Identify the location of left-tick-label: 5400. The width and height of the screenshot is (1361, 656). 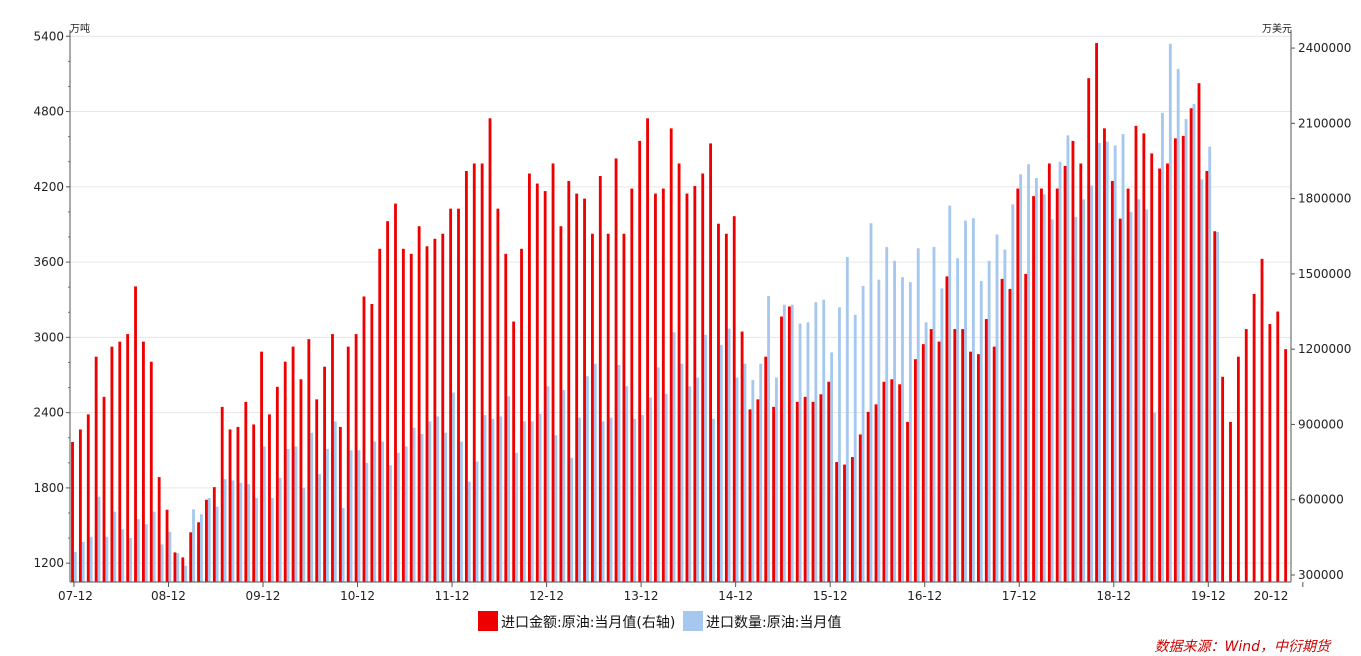
(48, 36).